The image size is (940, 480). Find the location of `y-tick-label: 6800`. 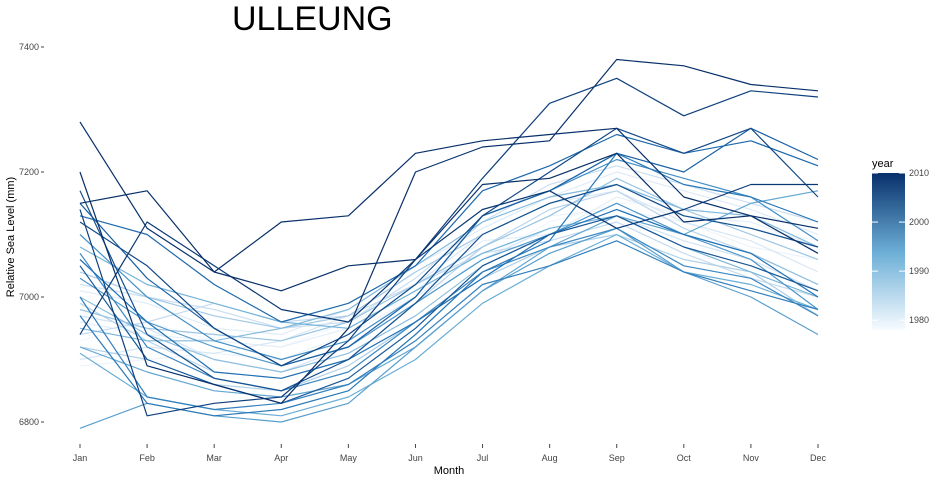

y-tick-label: 6800 is located at coordinates (29, 422).